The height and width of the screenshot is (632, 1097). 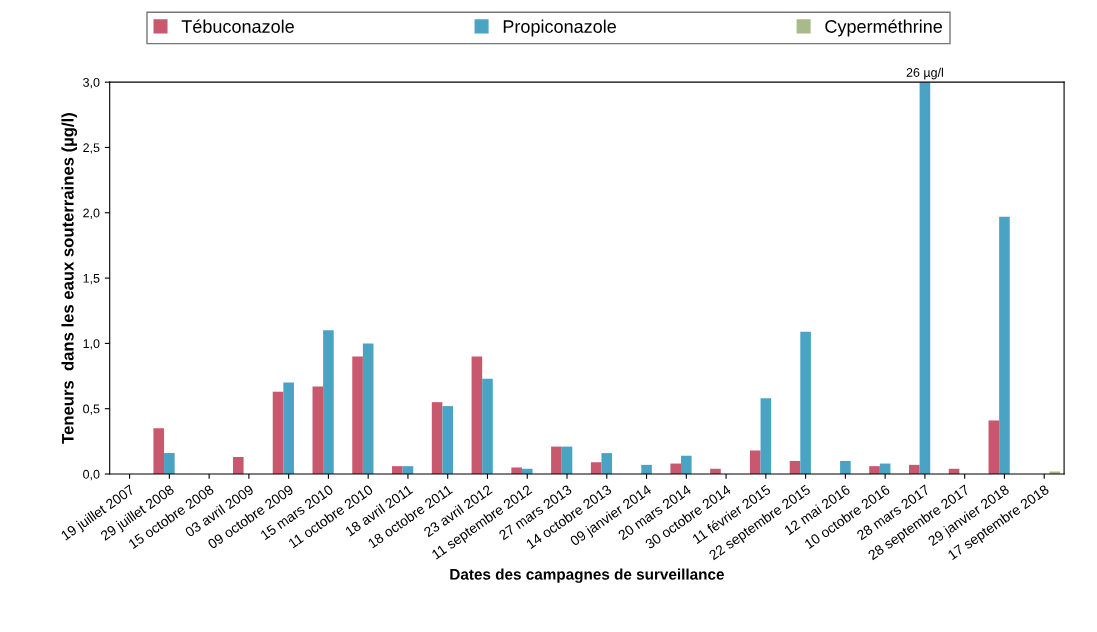 I want to click on annotation: 26 µg/l, so click(x=924, y=73).